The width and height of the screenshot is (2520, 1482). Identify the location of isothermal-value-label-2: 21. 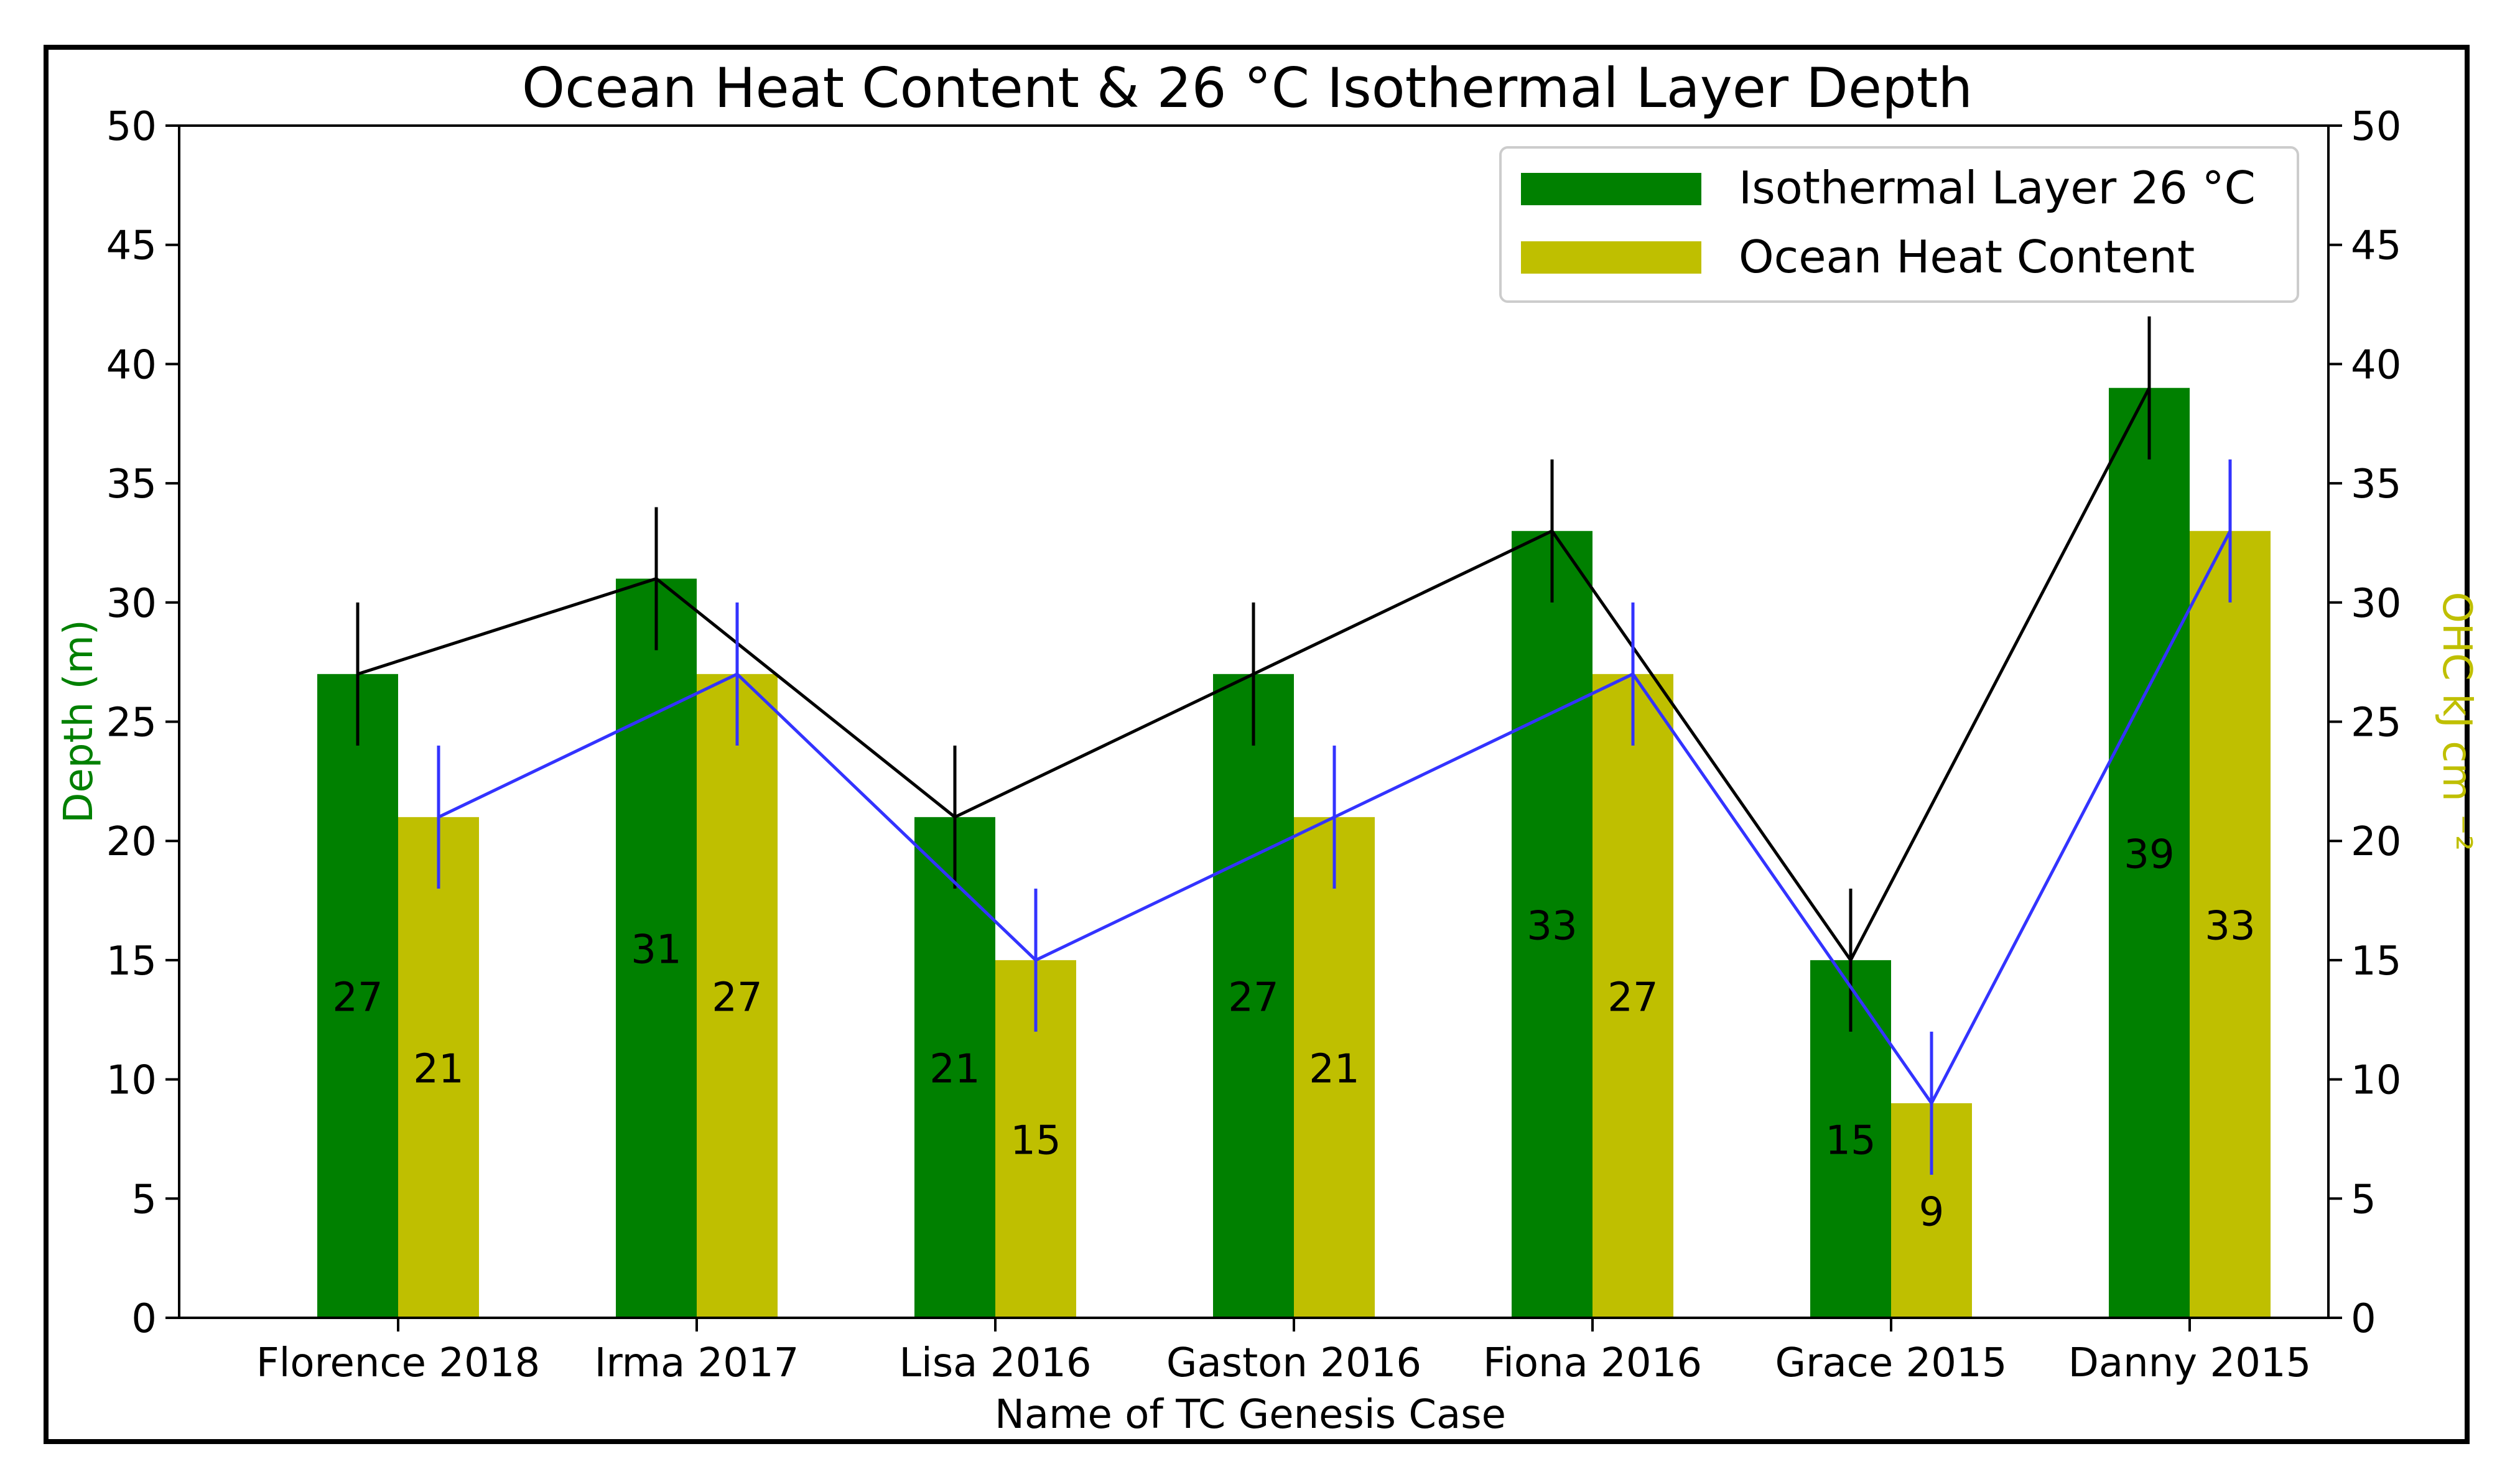
(955, 1069).